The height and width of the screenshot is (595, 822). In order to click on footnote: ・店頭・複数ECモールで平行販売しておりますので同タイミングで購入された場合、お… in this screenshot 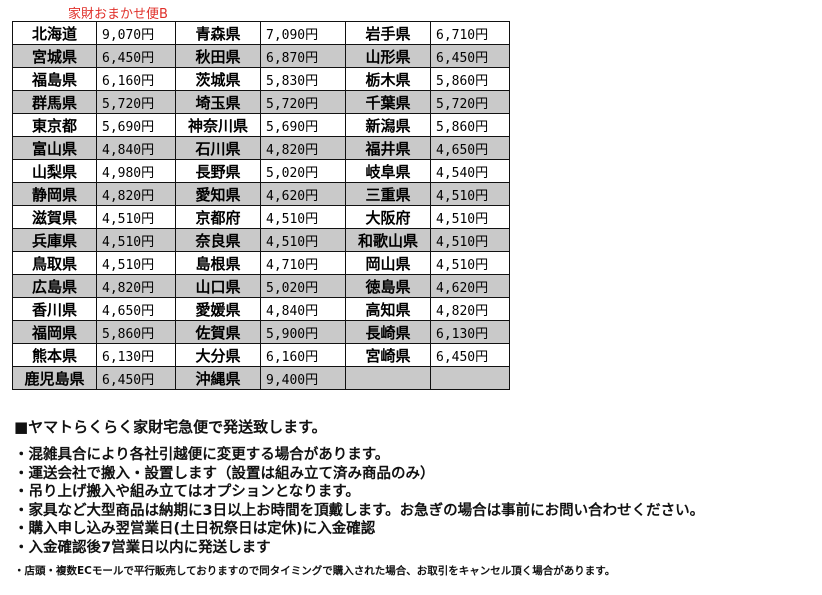, I will do `click(315, 571)`.